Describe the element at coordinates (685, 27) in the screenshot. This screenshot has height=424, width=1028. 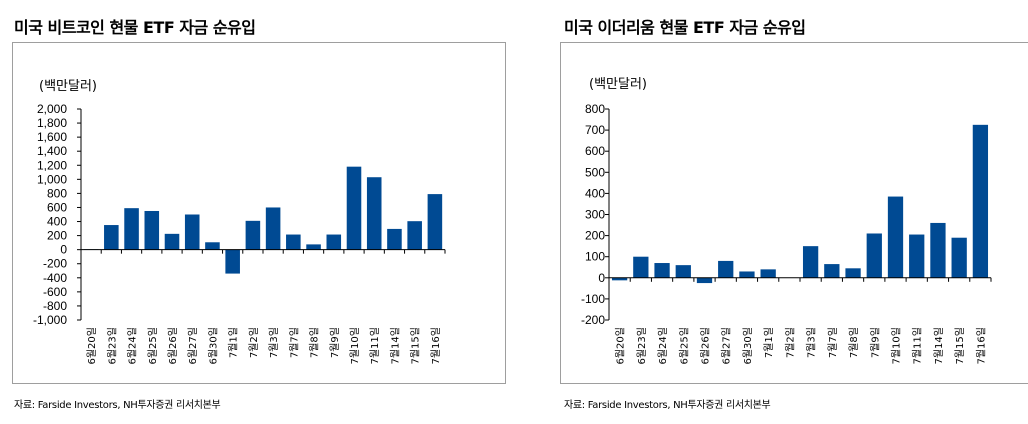
I see `chart-title: 미국 이더리움 현물 ETF 자금 순유입` at that location.